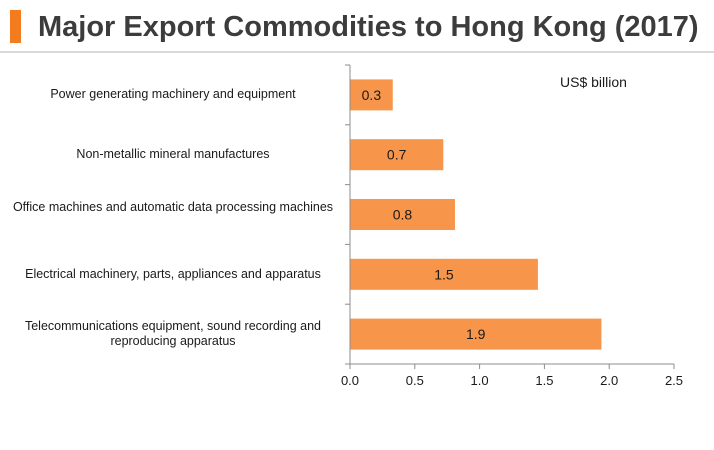  What do you see at coordinates (480, 380) in the screenshot?
I see `x-tick-label-2: 1.0` at bounding box center [480, 380].